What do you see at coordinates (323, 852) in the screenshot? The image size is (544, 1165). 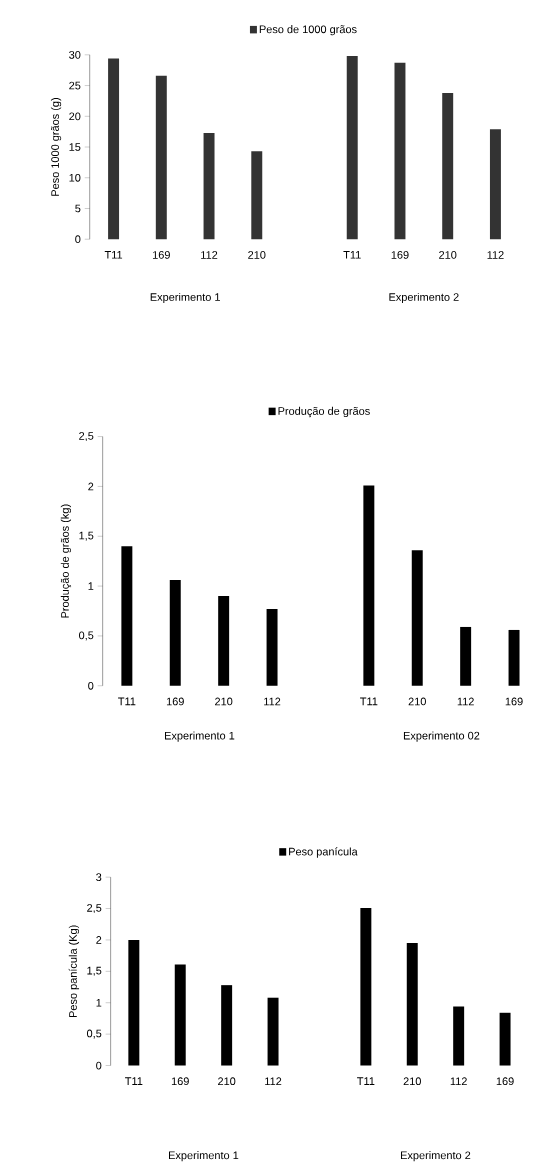 I see `legend-label: Peso panícula` at bounding box center [323, 852].